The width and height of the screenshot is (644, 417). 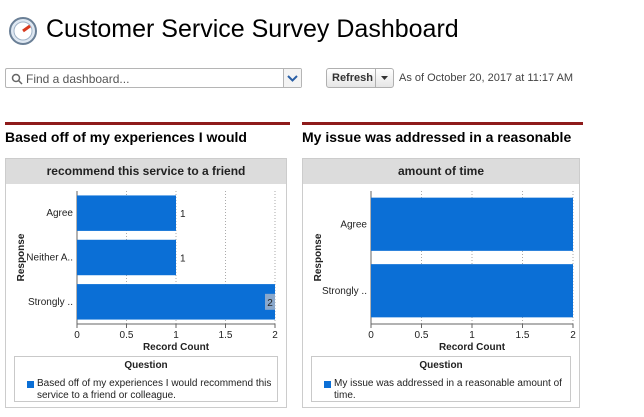 I want to click on timestamp: As of October 20, 2017 at 11:17 AM, so click(x=486, y=78).